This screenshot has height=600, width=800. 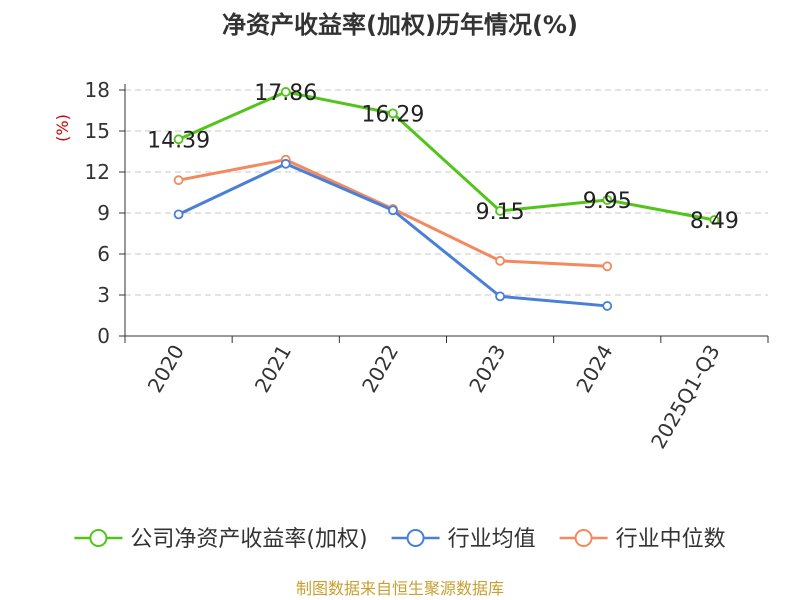 What do you see at coordinates (103, 254) in the screenshot?
I see `y-tick-label: 6` at bounding box center [103, 254].